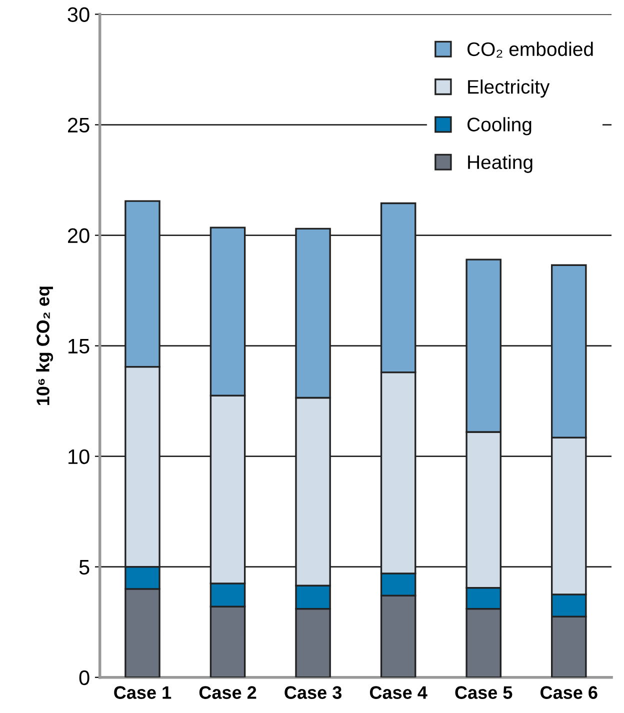 The width and height of the screenshot is (624, 713). I want to click on y-axis-title: 10⁶ kg CO₂ eq, so click(45, 346).